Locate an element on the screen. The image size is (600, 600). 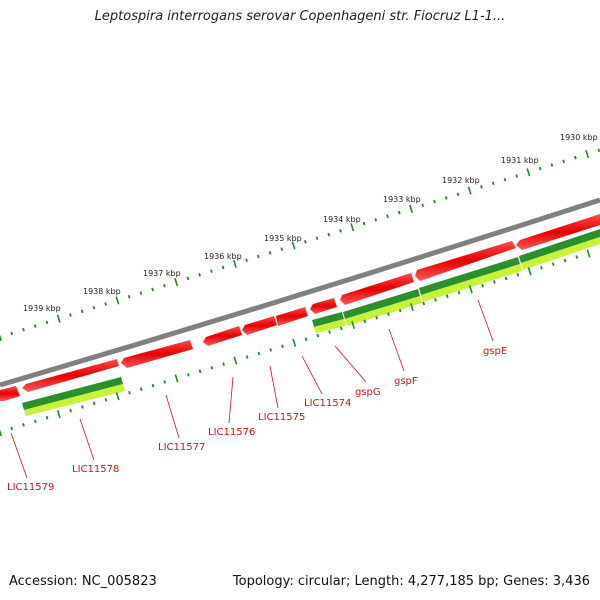
gene-label-lic11575: LIC11575 is located at coordinates (281, 417).